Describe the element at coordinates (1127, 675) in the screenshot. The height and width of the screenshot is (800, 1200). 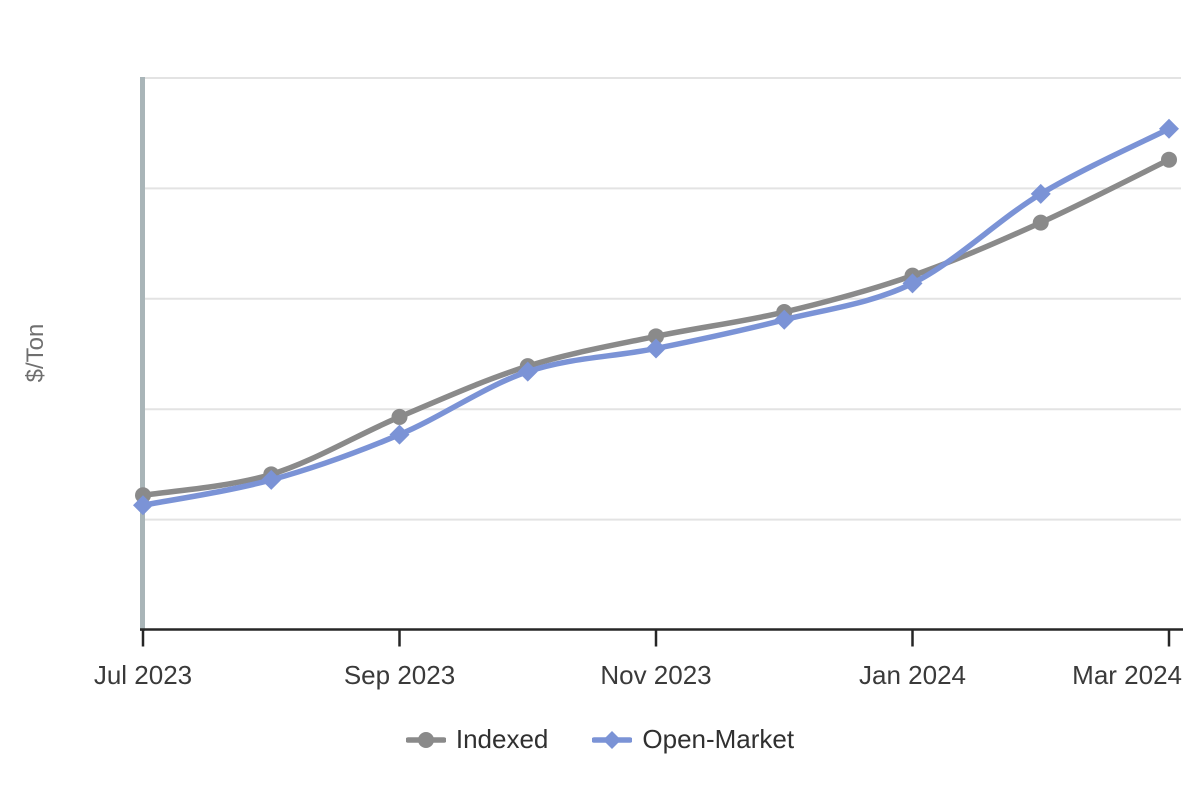
I see `x-tick-label: Mar 2024` at that location.